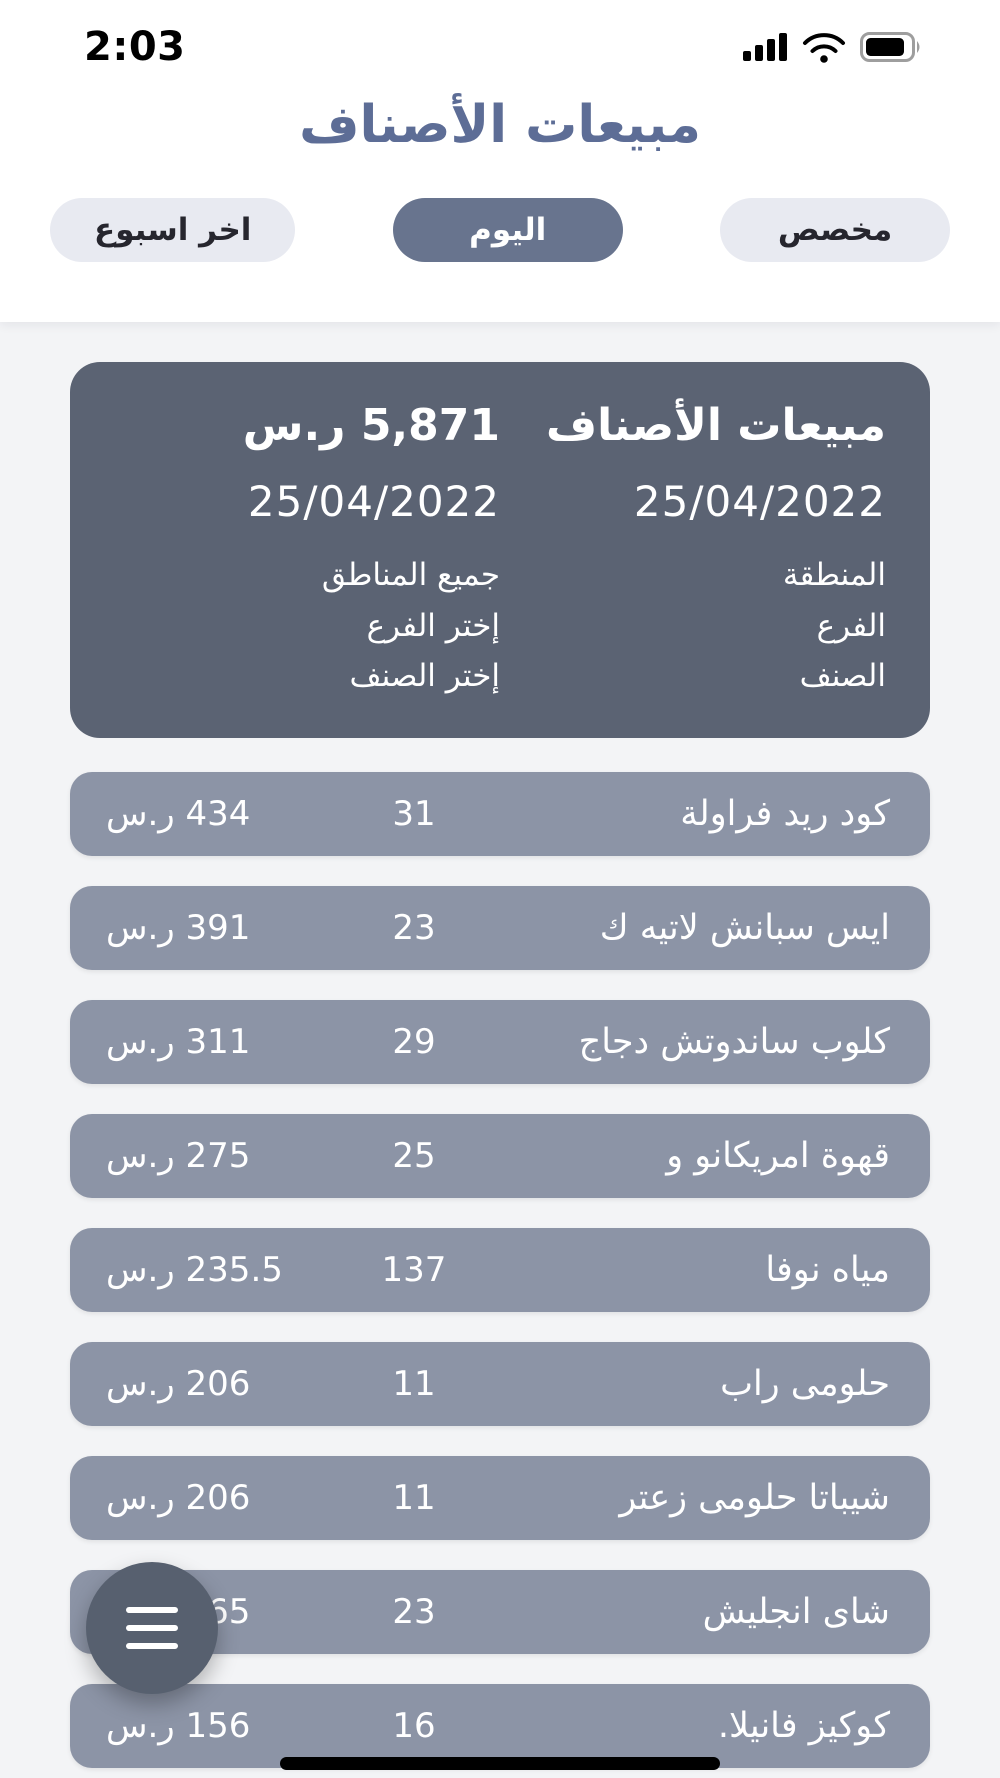 The height and width of the screenshot is (1778, 1000). What do you see at coordinates (500, 44) in the screenshot?
I see `status-bar: 2:03` at bounding box center [500, 44].